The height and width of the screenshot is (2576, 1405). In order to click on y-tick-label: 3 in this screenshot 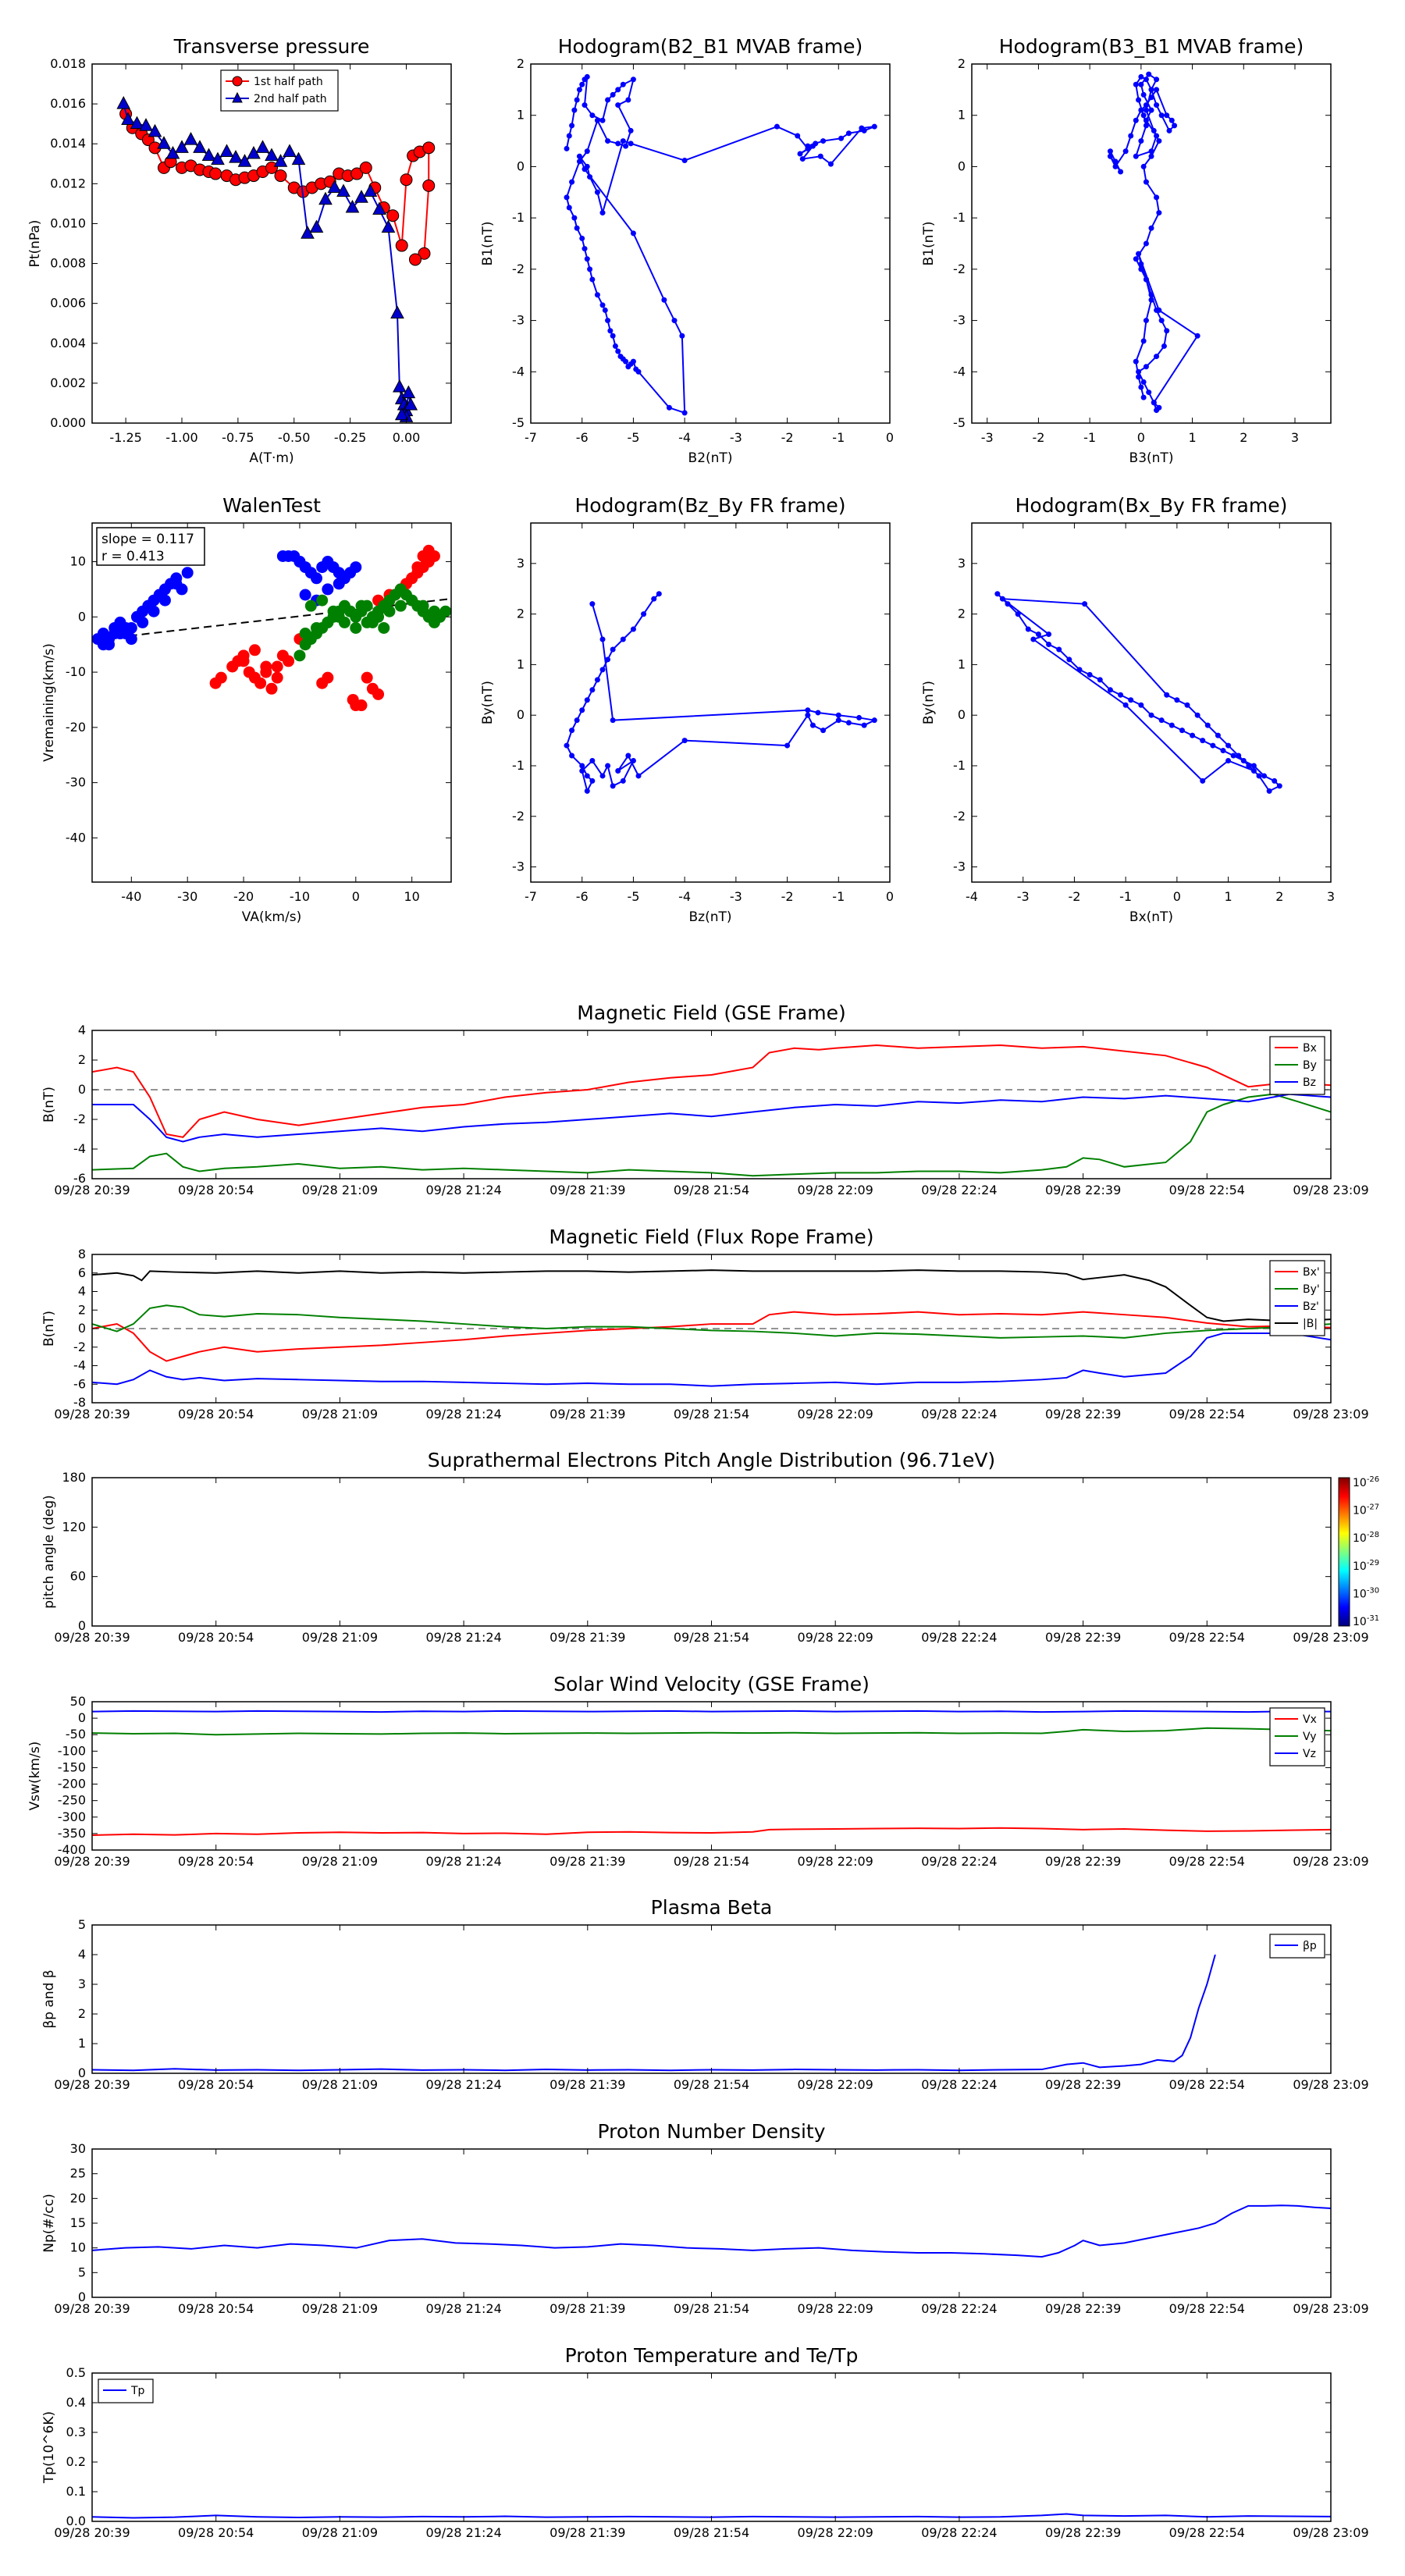, I will do `click(521, 563)`.